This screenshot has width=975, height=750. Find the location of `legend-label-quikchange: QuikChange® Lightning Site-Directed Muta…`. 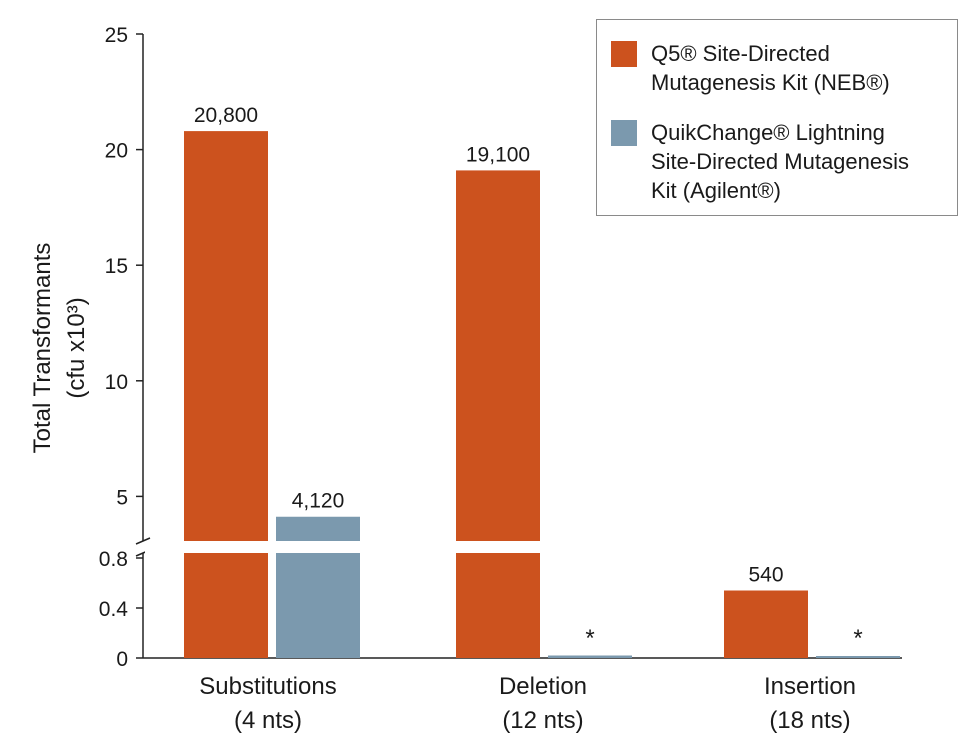

legend-label-quikchange: QuikChange® Lightning Site-Directed Muta… is located at coordinates (780, 161).